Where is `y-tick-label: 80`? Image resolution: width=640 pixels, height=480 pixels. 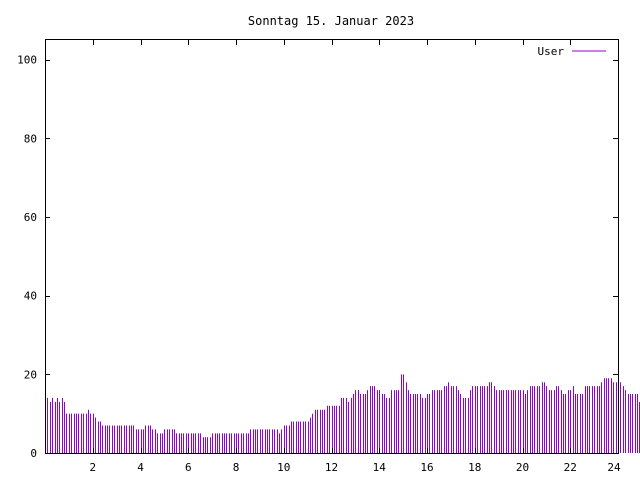
y-tick-label: 80 is located at coordinates (30, 138).